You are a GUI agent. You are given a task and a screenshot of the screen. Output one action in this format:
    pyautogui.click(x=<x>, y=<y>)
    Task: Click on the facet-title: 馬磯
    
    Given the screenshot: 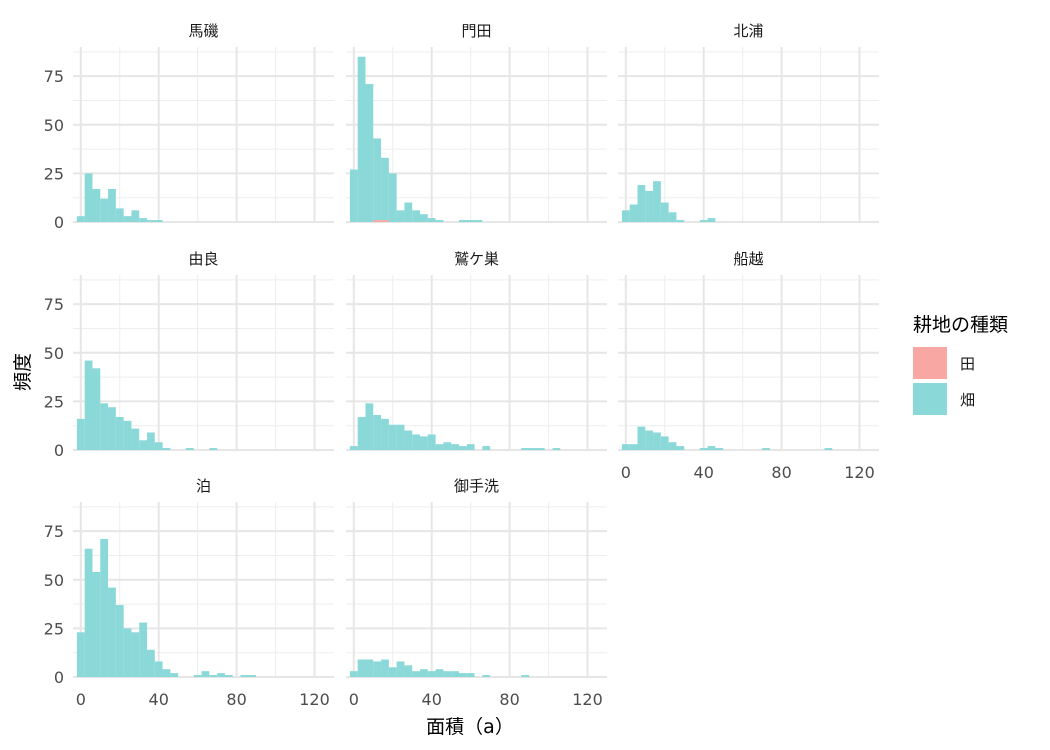 What is the action you would take?
    pyautogui.click(x=203, y=31)
    